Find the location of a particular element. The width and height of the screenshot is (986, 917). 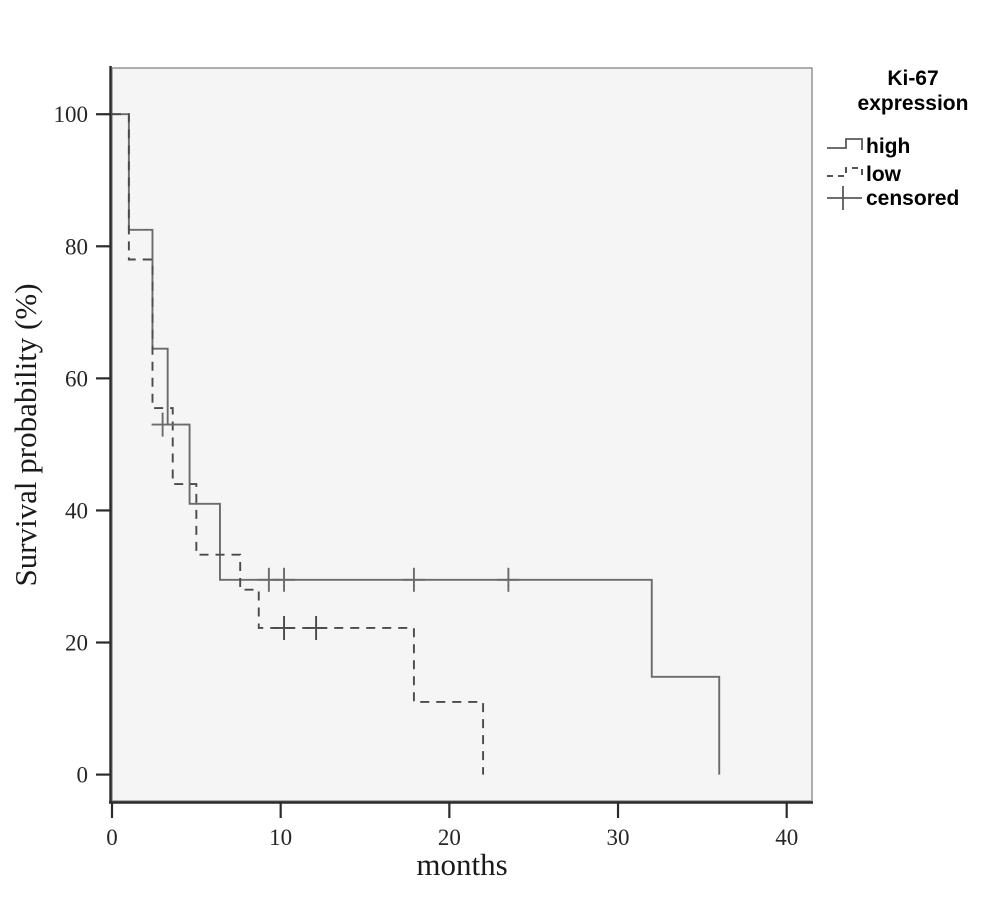

legend-label-high: high is located at coordinates (888, 146).